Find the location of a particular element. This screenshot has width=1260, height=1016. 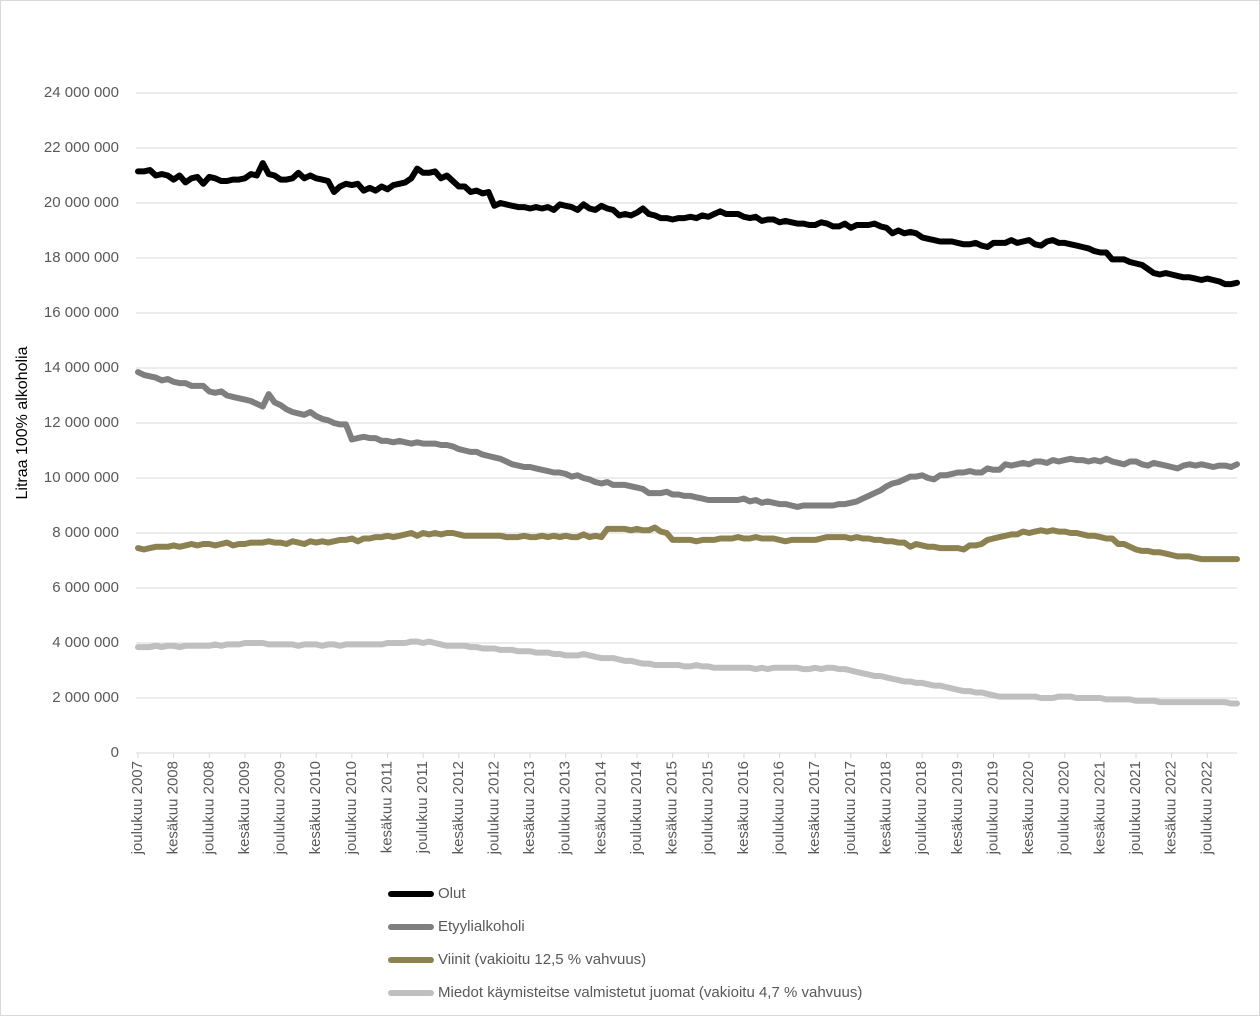

x-tick-label: joulukuu 2009 is located at coordinates (280, 808).